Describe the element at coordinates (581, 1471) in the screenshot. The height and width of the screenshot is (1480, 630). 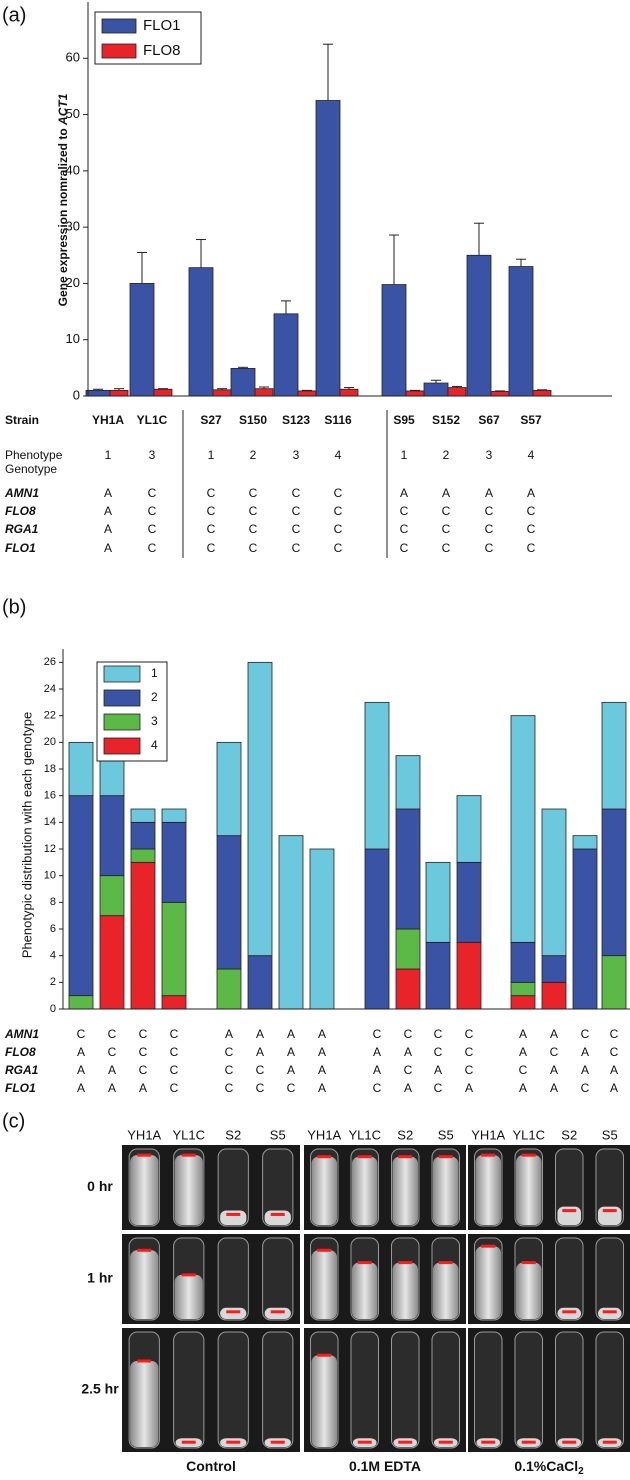
I see `condition-subscript: 2` at that location.